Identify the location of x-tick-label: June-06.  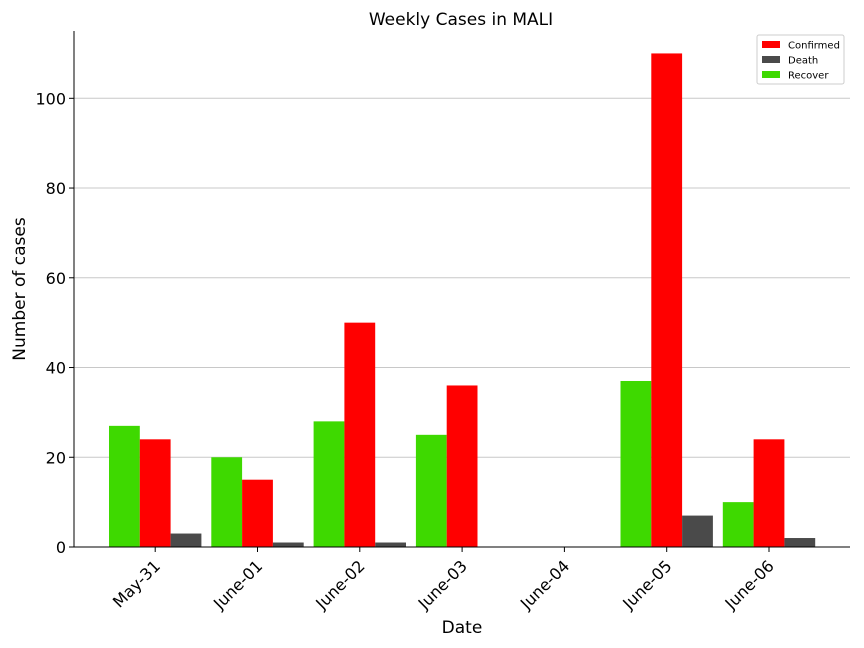
(749, 584).